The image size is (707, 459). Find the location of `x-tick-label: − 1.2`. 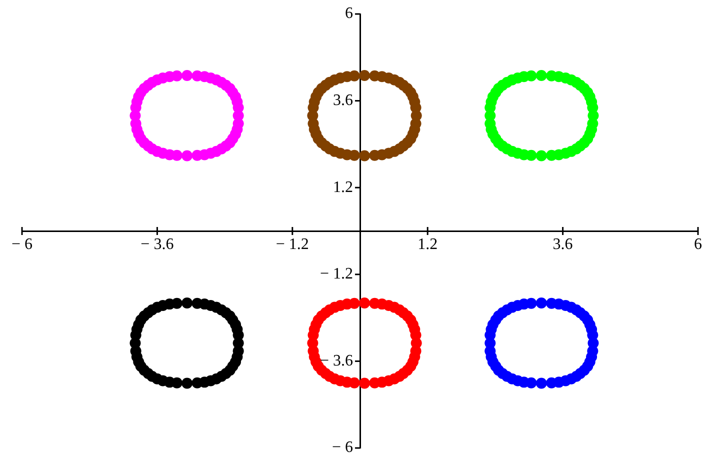

x-tick-label: − 1.2 is located at coordinates (292, 245).